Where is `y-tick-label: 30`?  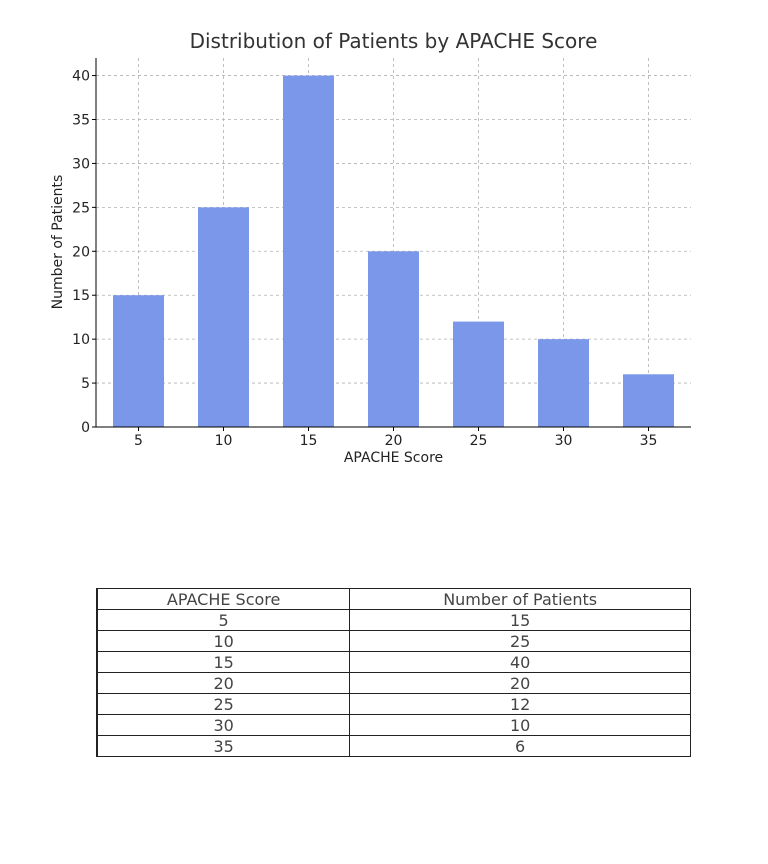 y-tick-label: 30 is located at coordinates (81, 164).